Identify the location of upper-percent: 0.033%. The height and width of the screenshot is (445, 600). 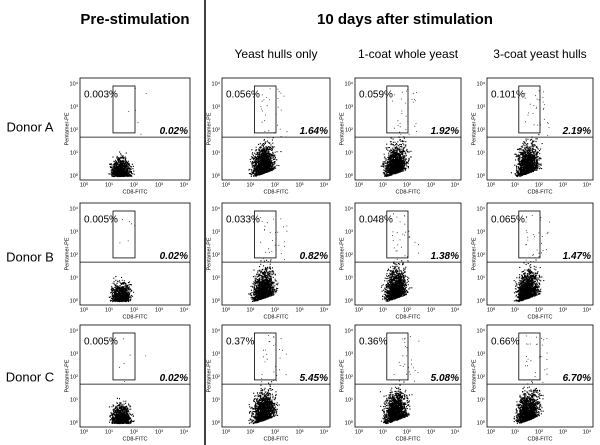
(243, 220).